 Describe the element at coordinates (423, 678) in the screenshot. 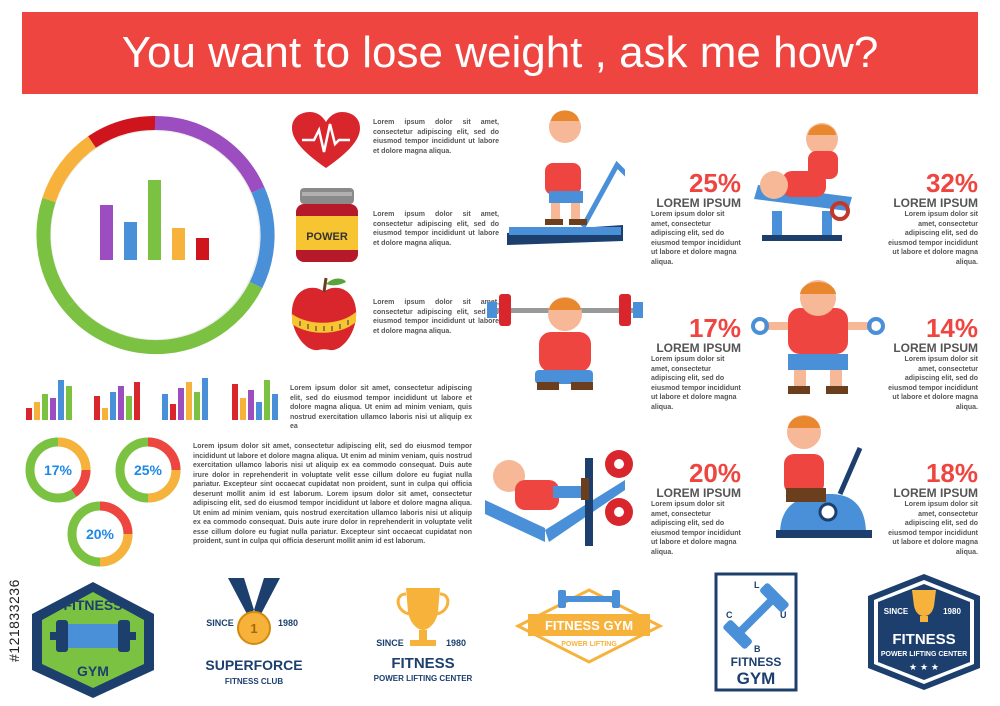

I see `logo3-sub: POWER LIFTING CENTER` at that location.